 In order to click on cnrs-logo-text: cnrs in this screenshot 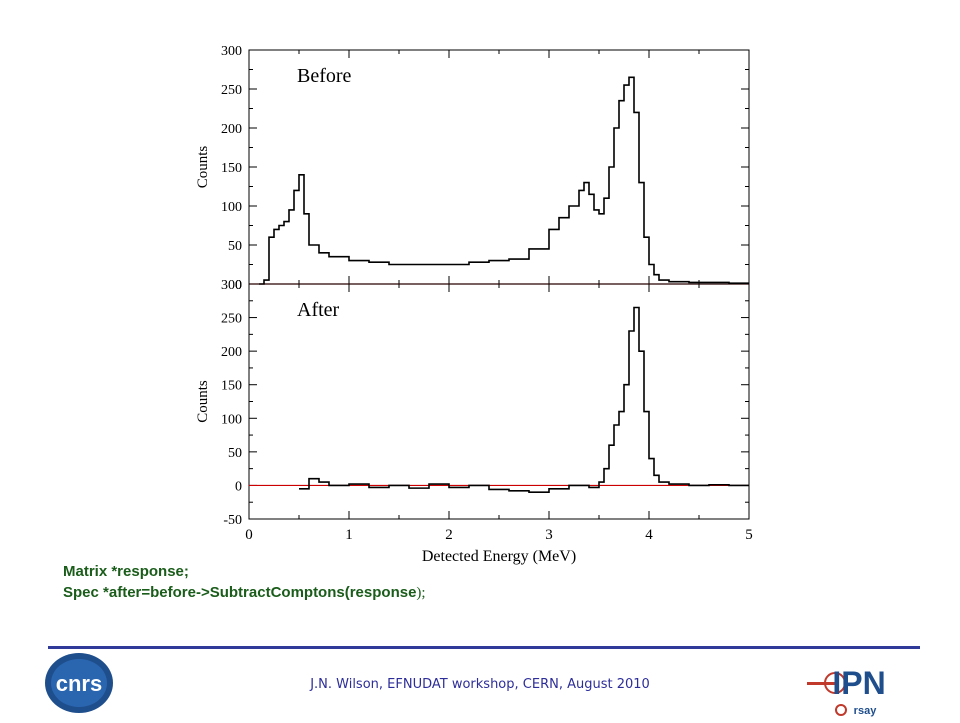, I will do `click(79, 683)`.